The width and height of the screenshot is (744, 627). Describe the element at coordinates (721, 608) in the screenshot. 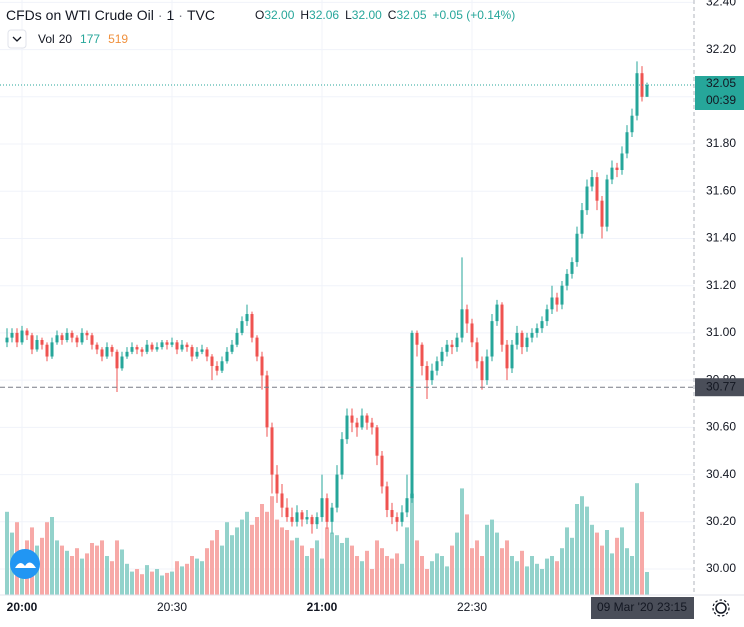

I see `settings-button` at that location.